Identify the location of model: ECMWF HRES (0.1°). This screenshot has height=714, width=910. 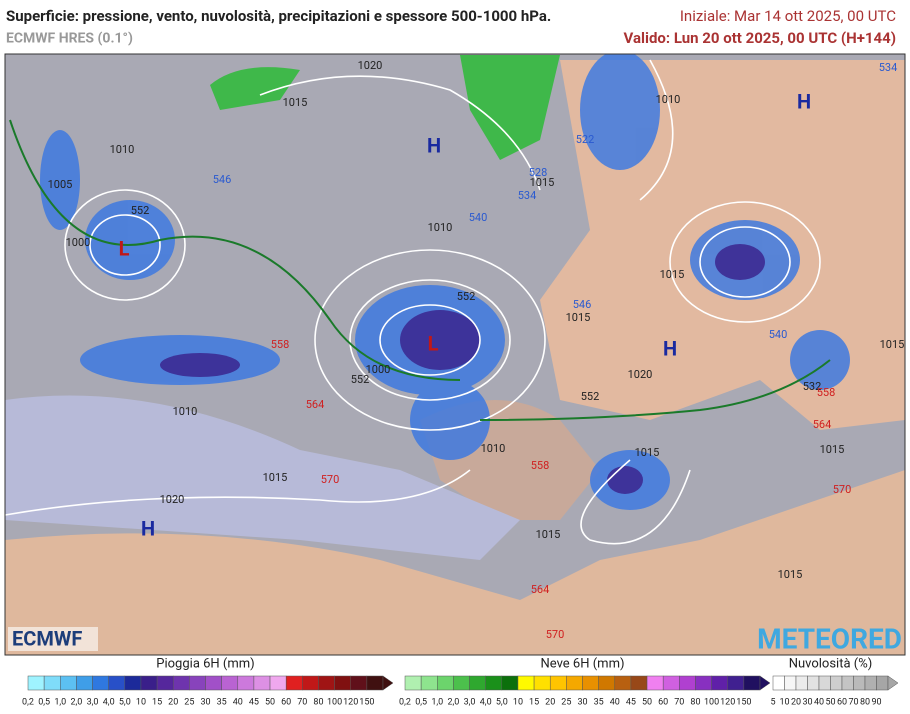
(69, 39).